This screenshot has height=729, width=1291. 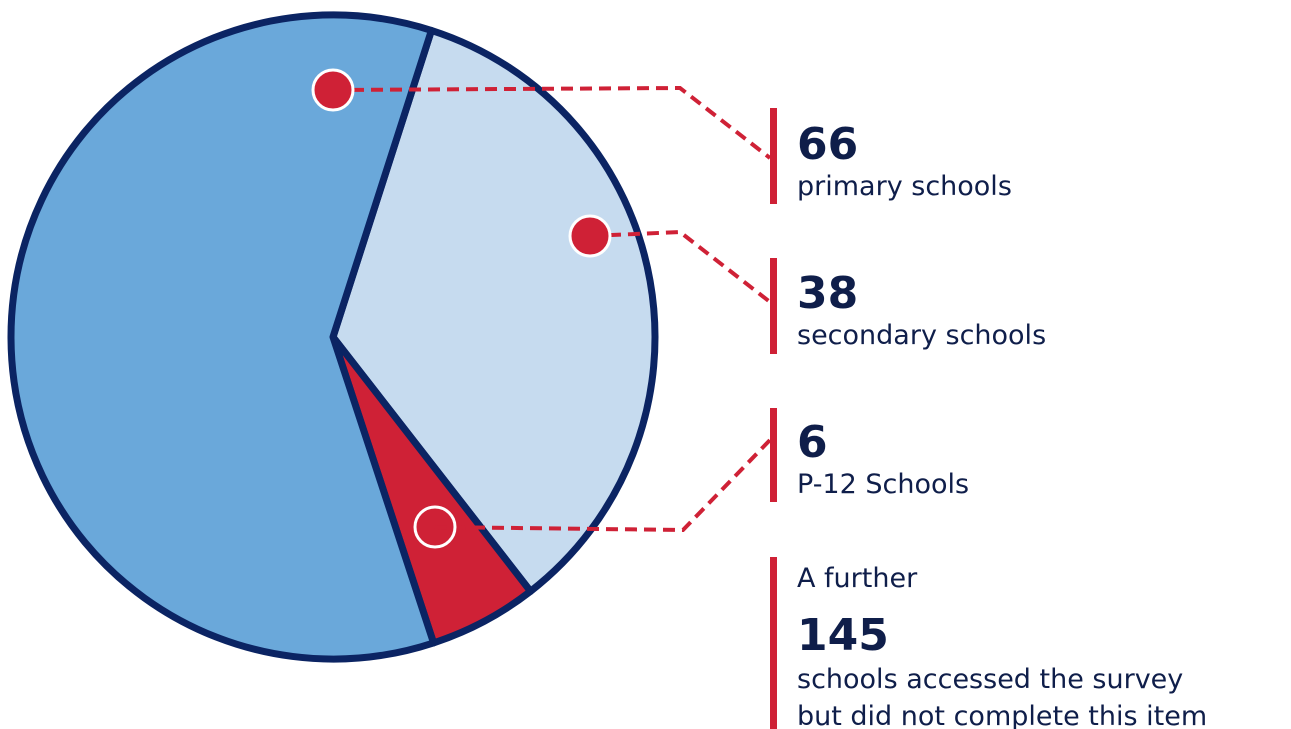 I want to click on value-label: 6, so click(x=812, y=442).